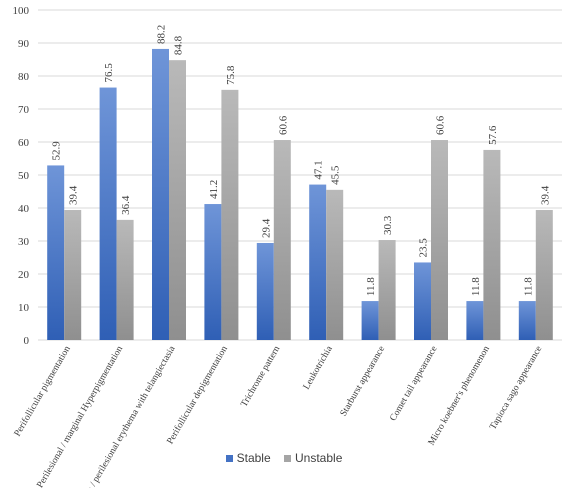 The width and height of the screenshot is (568, 488). Describe the element at coordinates (24, 275) in the screenshot. I see `y-tick-label-20: 20` at that location.